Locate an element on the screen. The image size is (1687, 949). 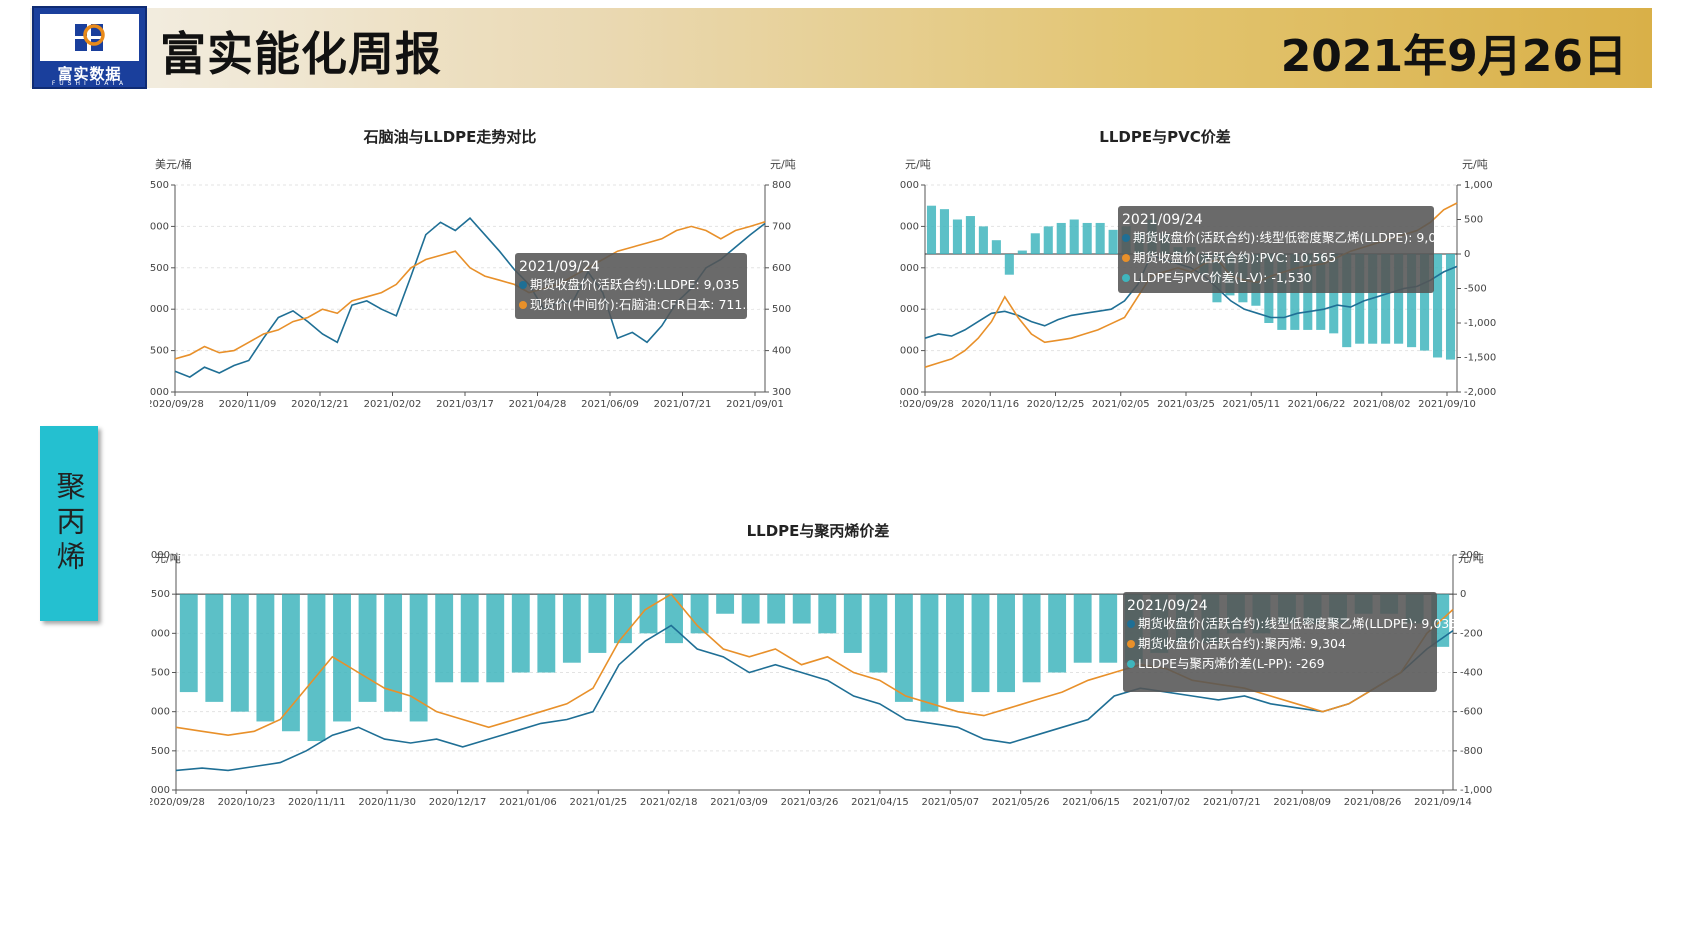
x-tick-label: 2021/04/15 is located at coordinates (880, 802).